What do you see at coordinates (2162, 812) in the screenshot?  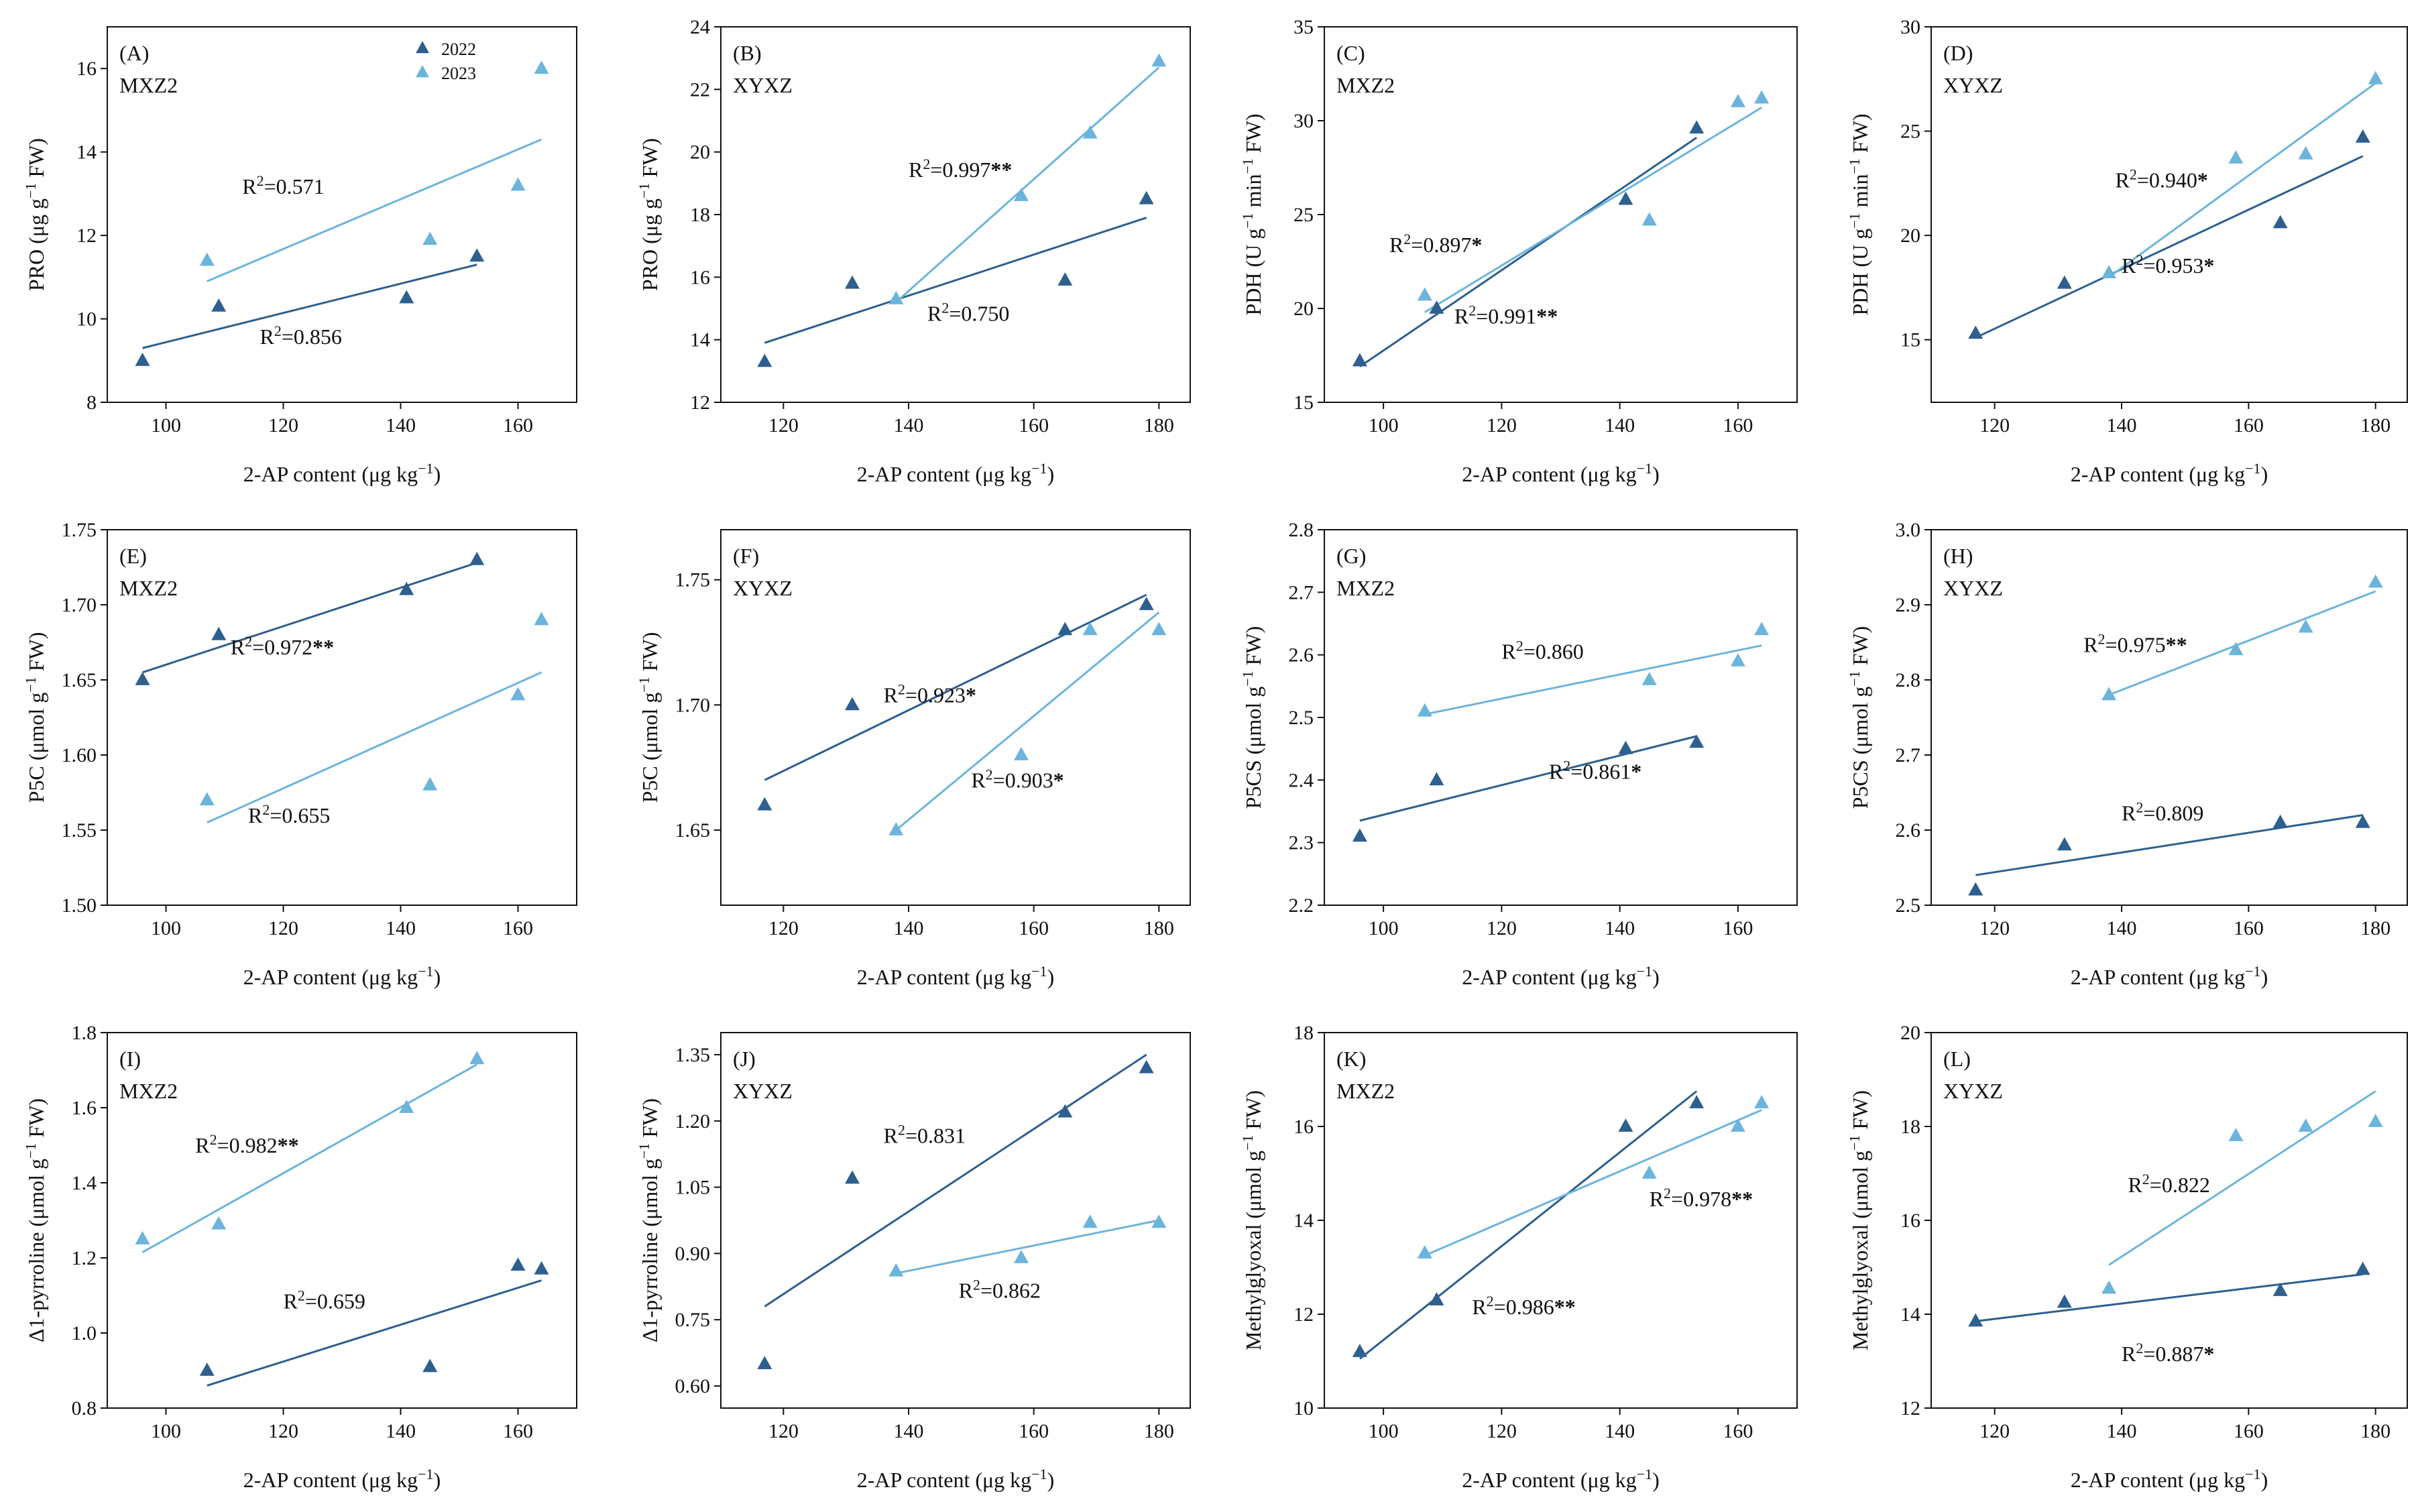 I see `r-squared-label: R2=0.809` at bounding box center [2162, 812].